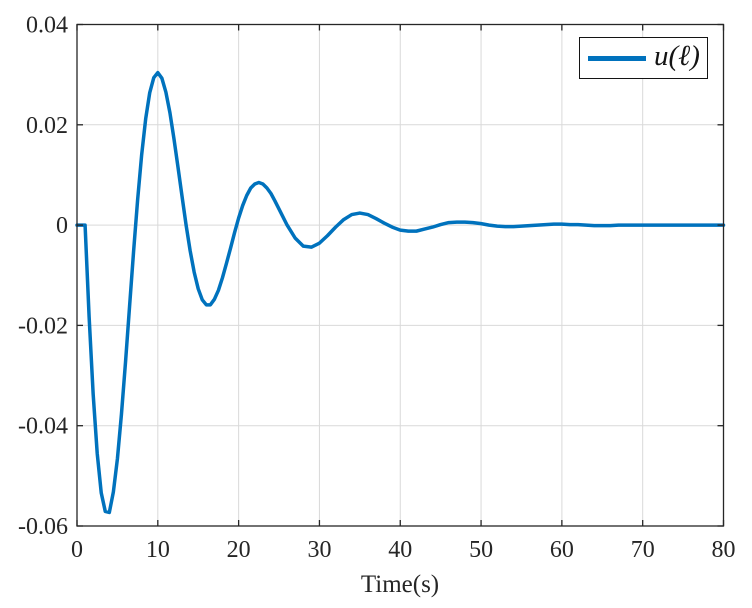 This screenshot has width=752, height=608. Describe the element at coordinates (43, 277) in the screenshot. I see `y-tick-labels: -0.06 -0.04 -0.02 0 0.02 0.04` at that location.